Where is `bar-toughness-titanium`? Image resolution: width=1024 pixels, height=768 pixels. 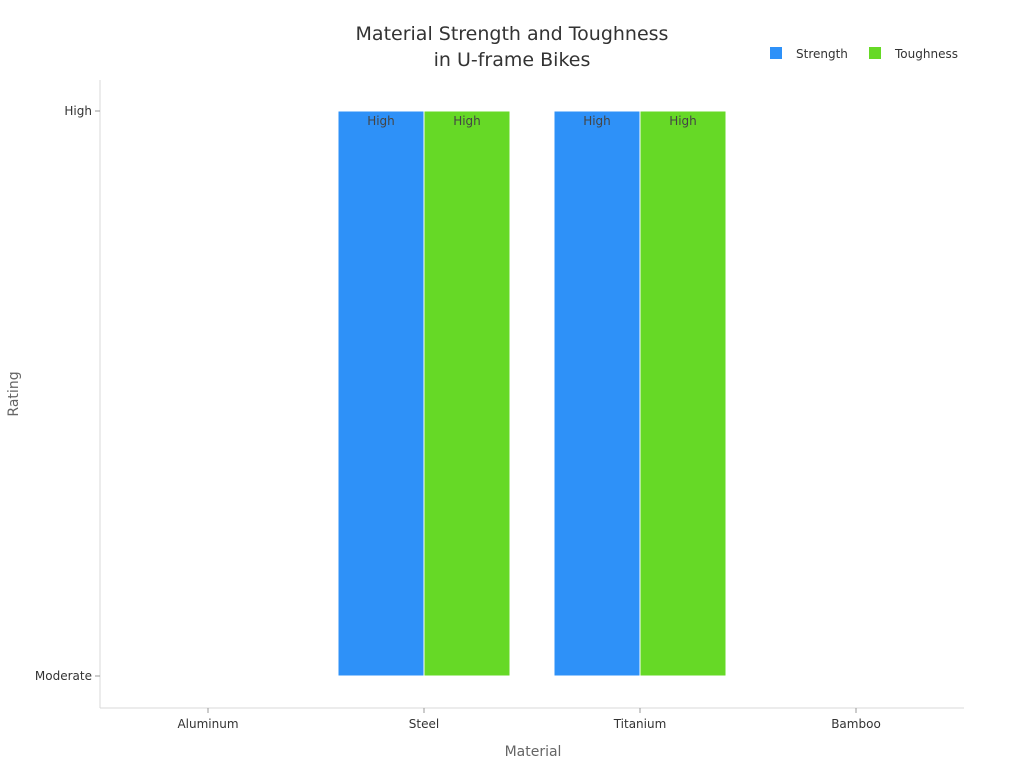 bar-toughness-titanium is located at coordinates (683, 393).